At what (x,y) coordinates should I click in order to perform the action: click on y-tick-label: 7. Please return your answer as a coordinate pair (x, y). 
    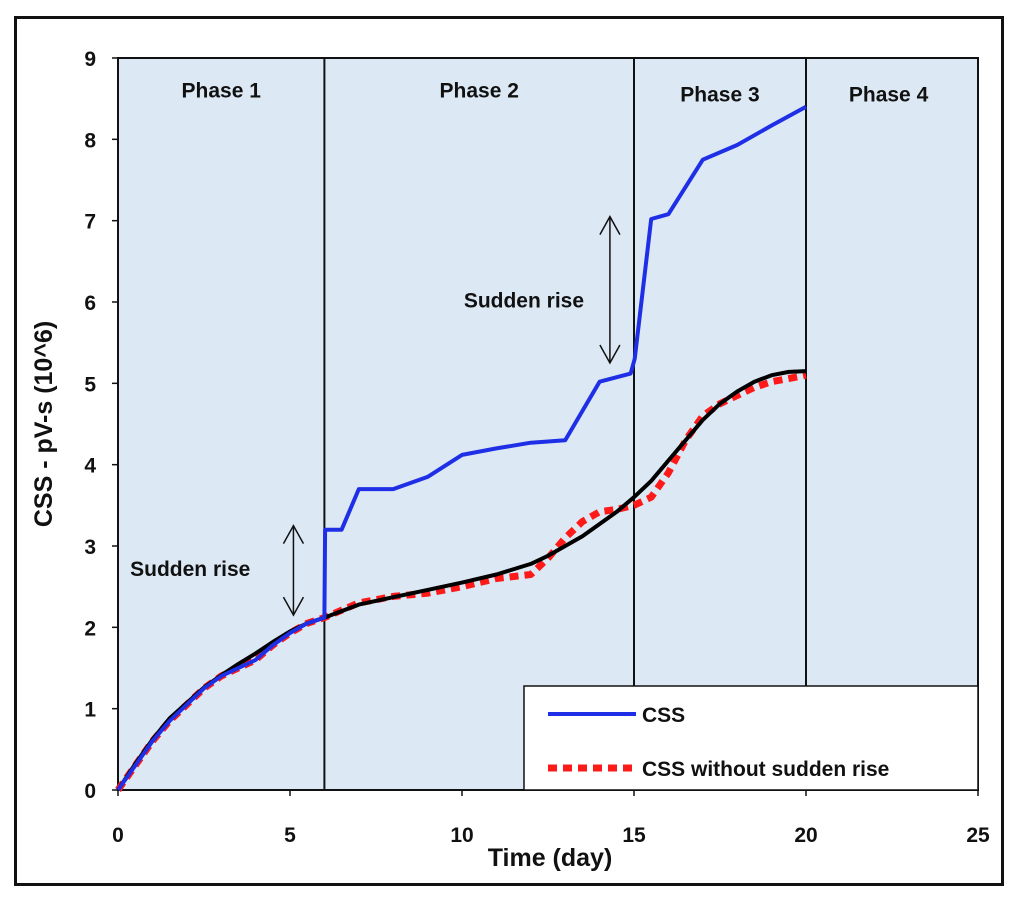
    Looking at the image, I should click on (90, 222).